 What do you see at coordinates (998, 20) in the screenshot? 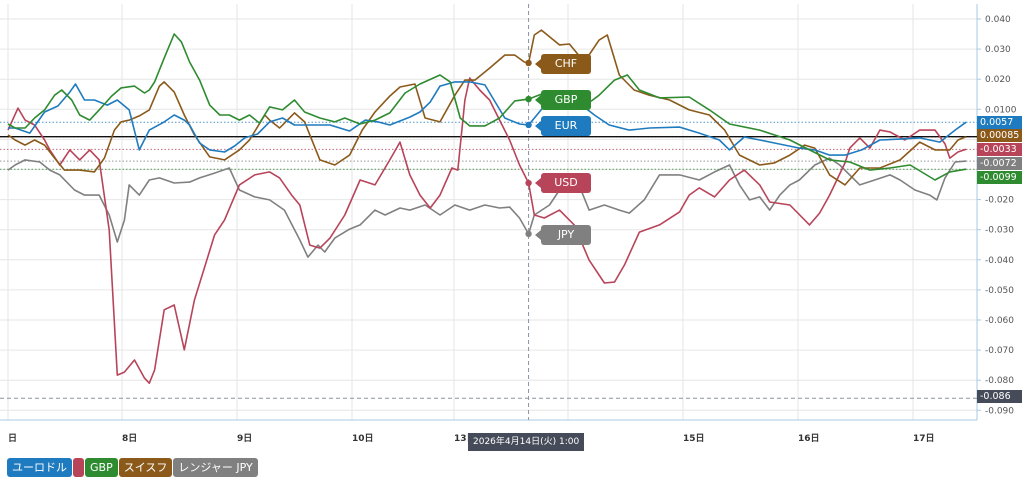
I see `y-tick-label: 0.040` at bounding box center [998, 20].